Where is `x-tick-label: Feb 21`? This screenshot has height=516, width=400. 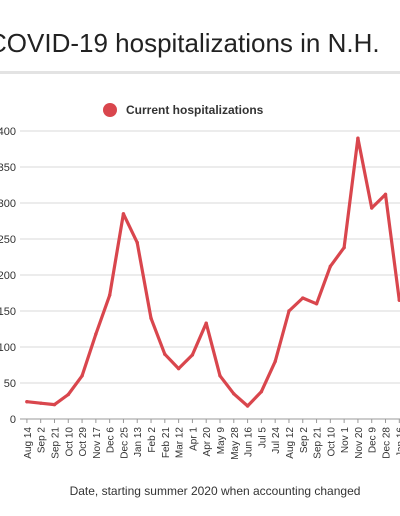
x-tick-label: Feb 21 is located at coordinates (166, 443).